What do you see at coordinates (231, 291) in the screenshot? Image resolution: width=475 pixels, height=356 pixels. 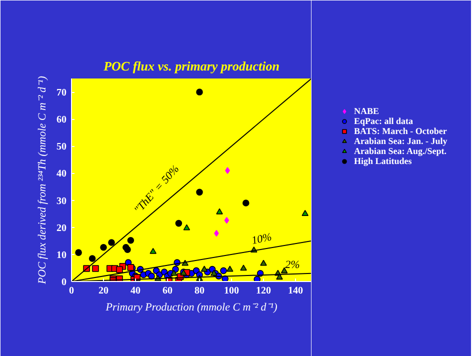 I see `x-tick-label: 100` at bounding box center [231, 291].